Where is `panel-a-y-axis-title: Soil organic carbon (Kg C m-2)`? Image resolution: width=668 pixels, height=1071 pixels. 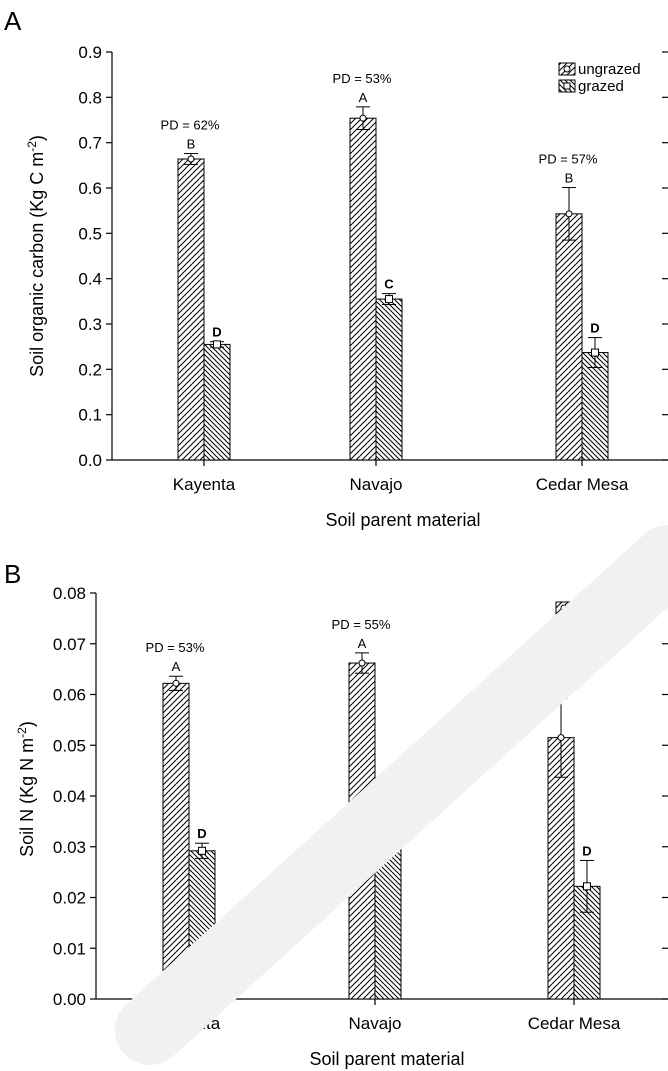 panel-a-y-axis-title: Soil organic carbon (Kg C m-2) is located at coordinates (36, 256).